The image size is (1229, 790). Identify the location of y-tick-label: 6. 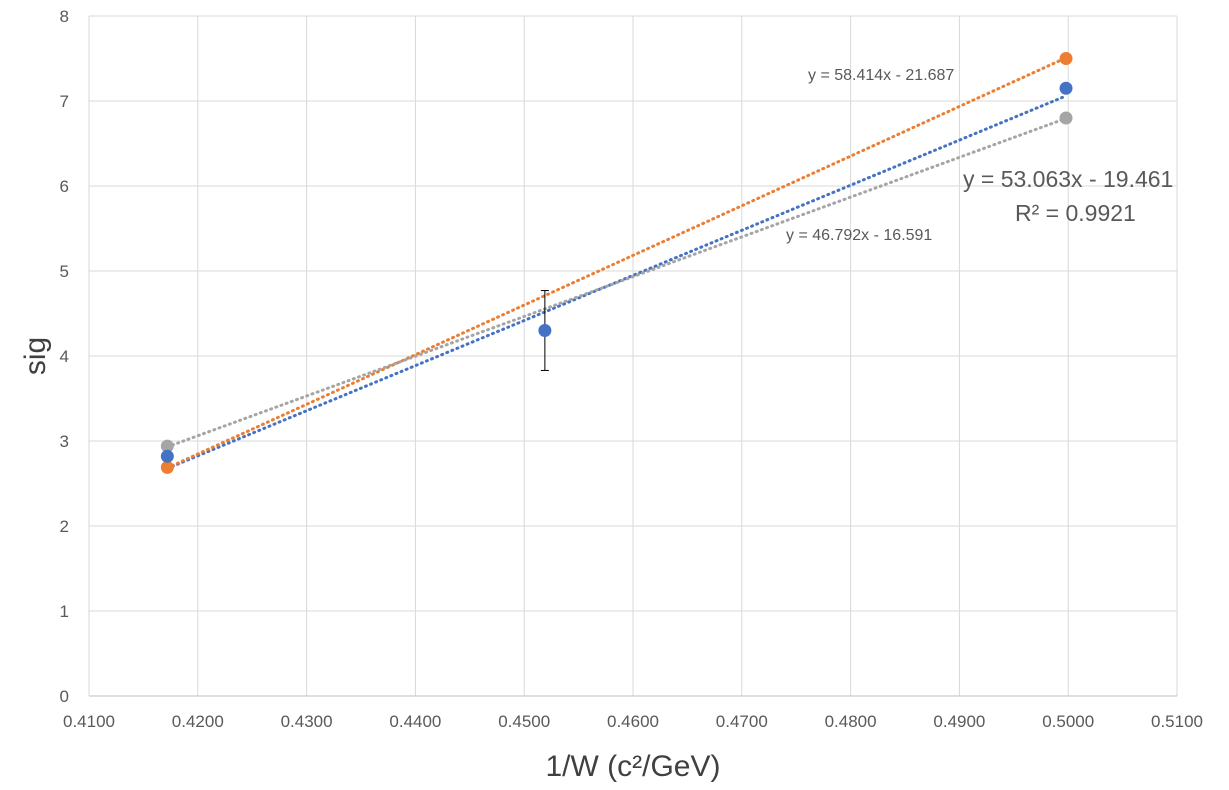
(64, 186).